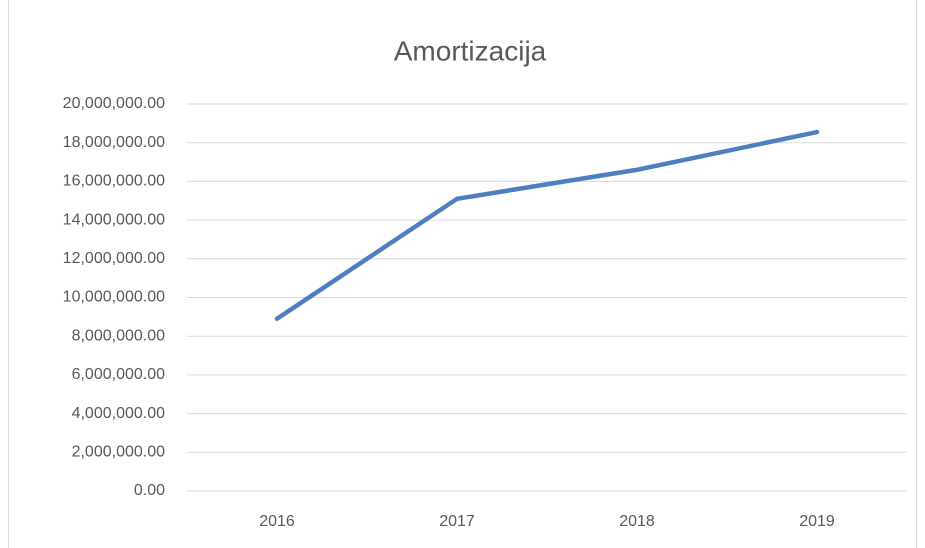 Image resolution: width=925 pixels, height=548 pixels. I want to click on y-tick-label: 0.00, so click(149, 490).